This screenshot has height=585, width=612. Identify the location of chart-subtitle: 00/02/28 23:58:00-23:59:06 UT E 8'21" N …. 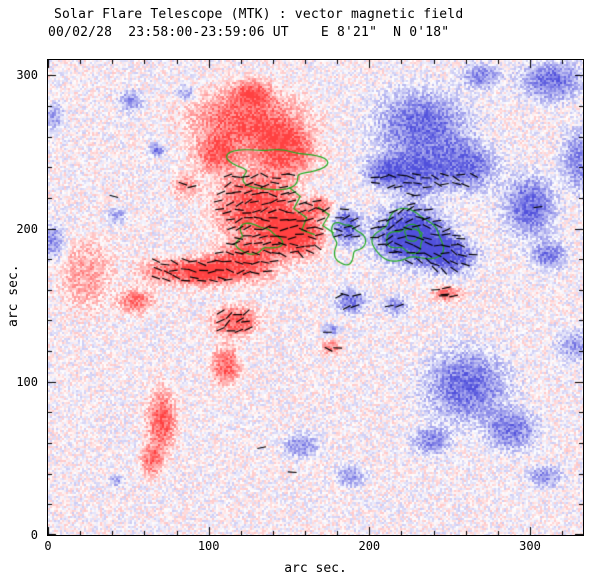
(249, 32).